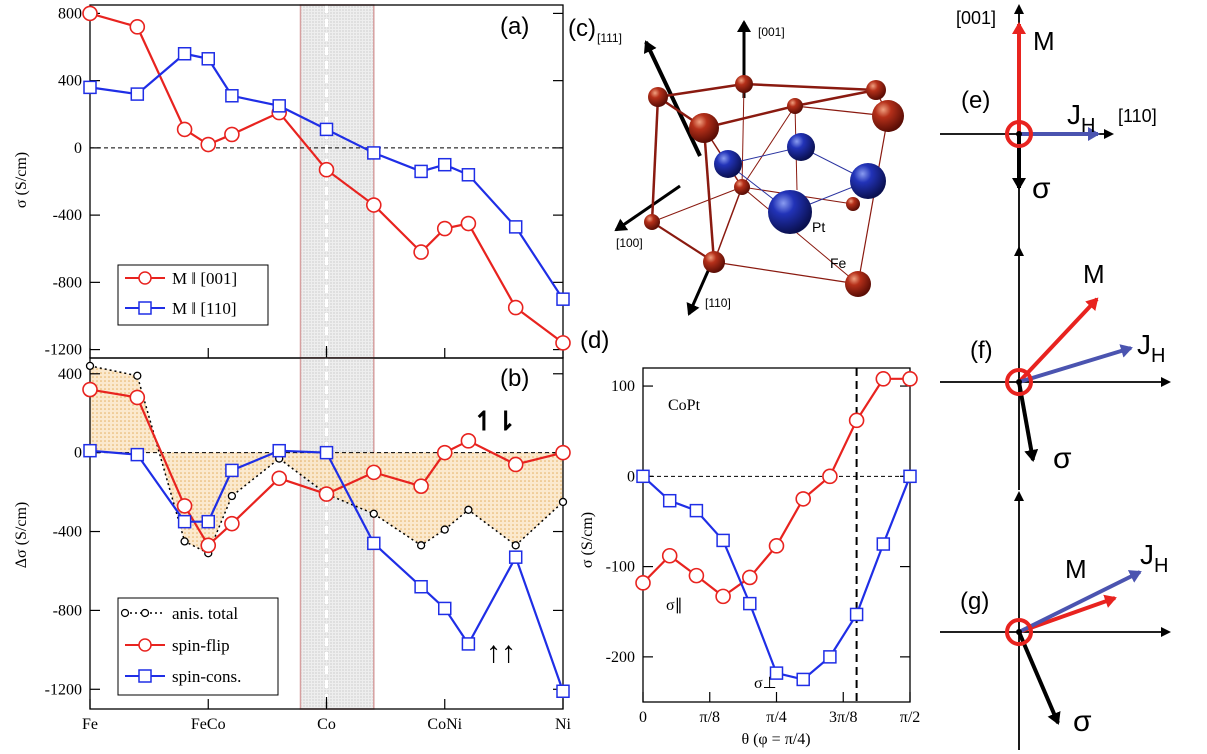 Image resolution: width=1207 pixels, height=754 pixels. I want to click on sigma-parallel-label: σ∥, so click(674, 605).